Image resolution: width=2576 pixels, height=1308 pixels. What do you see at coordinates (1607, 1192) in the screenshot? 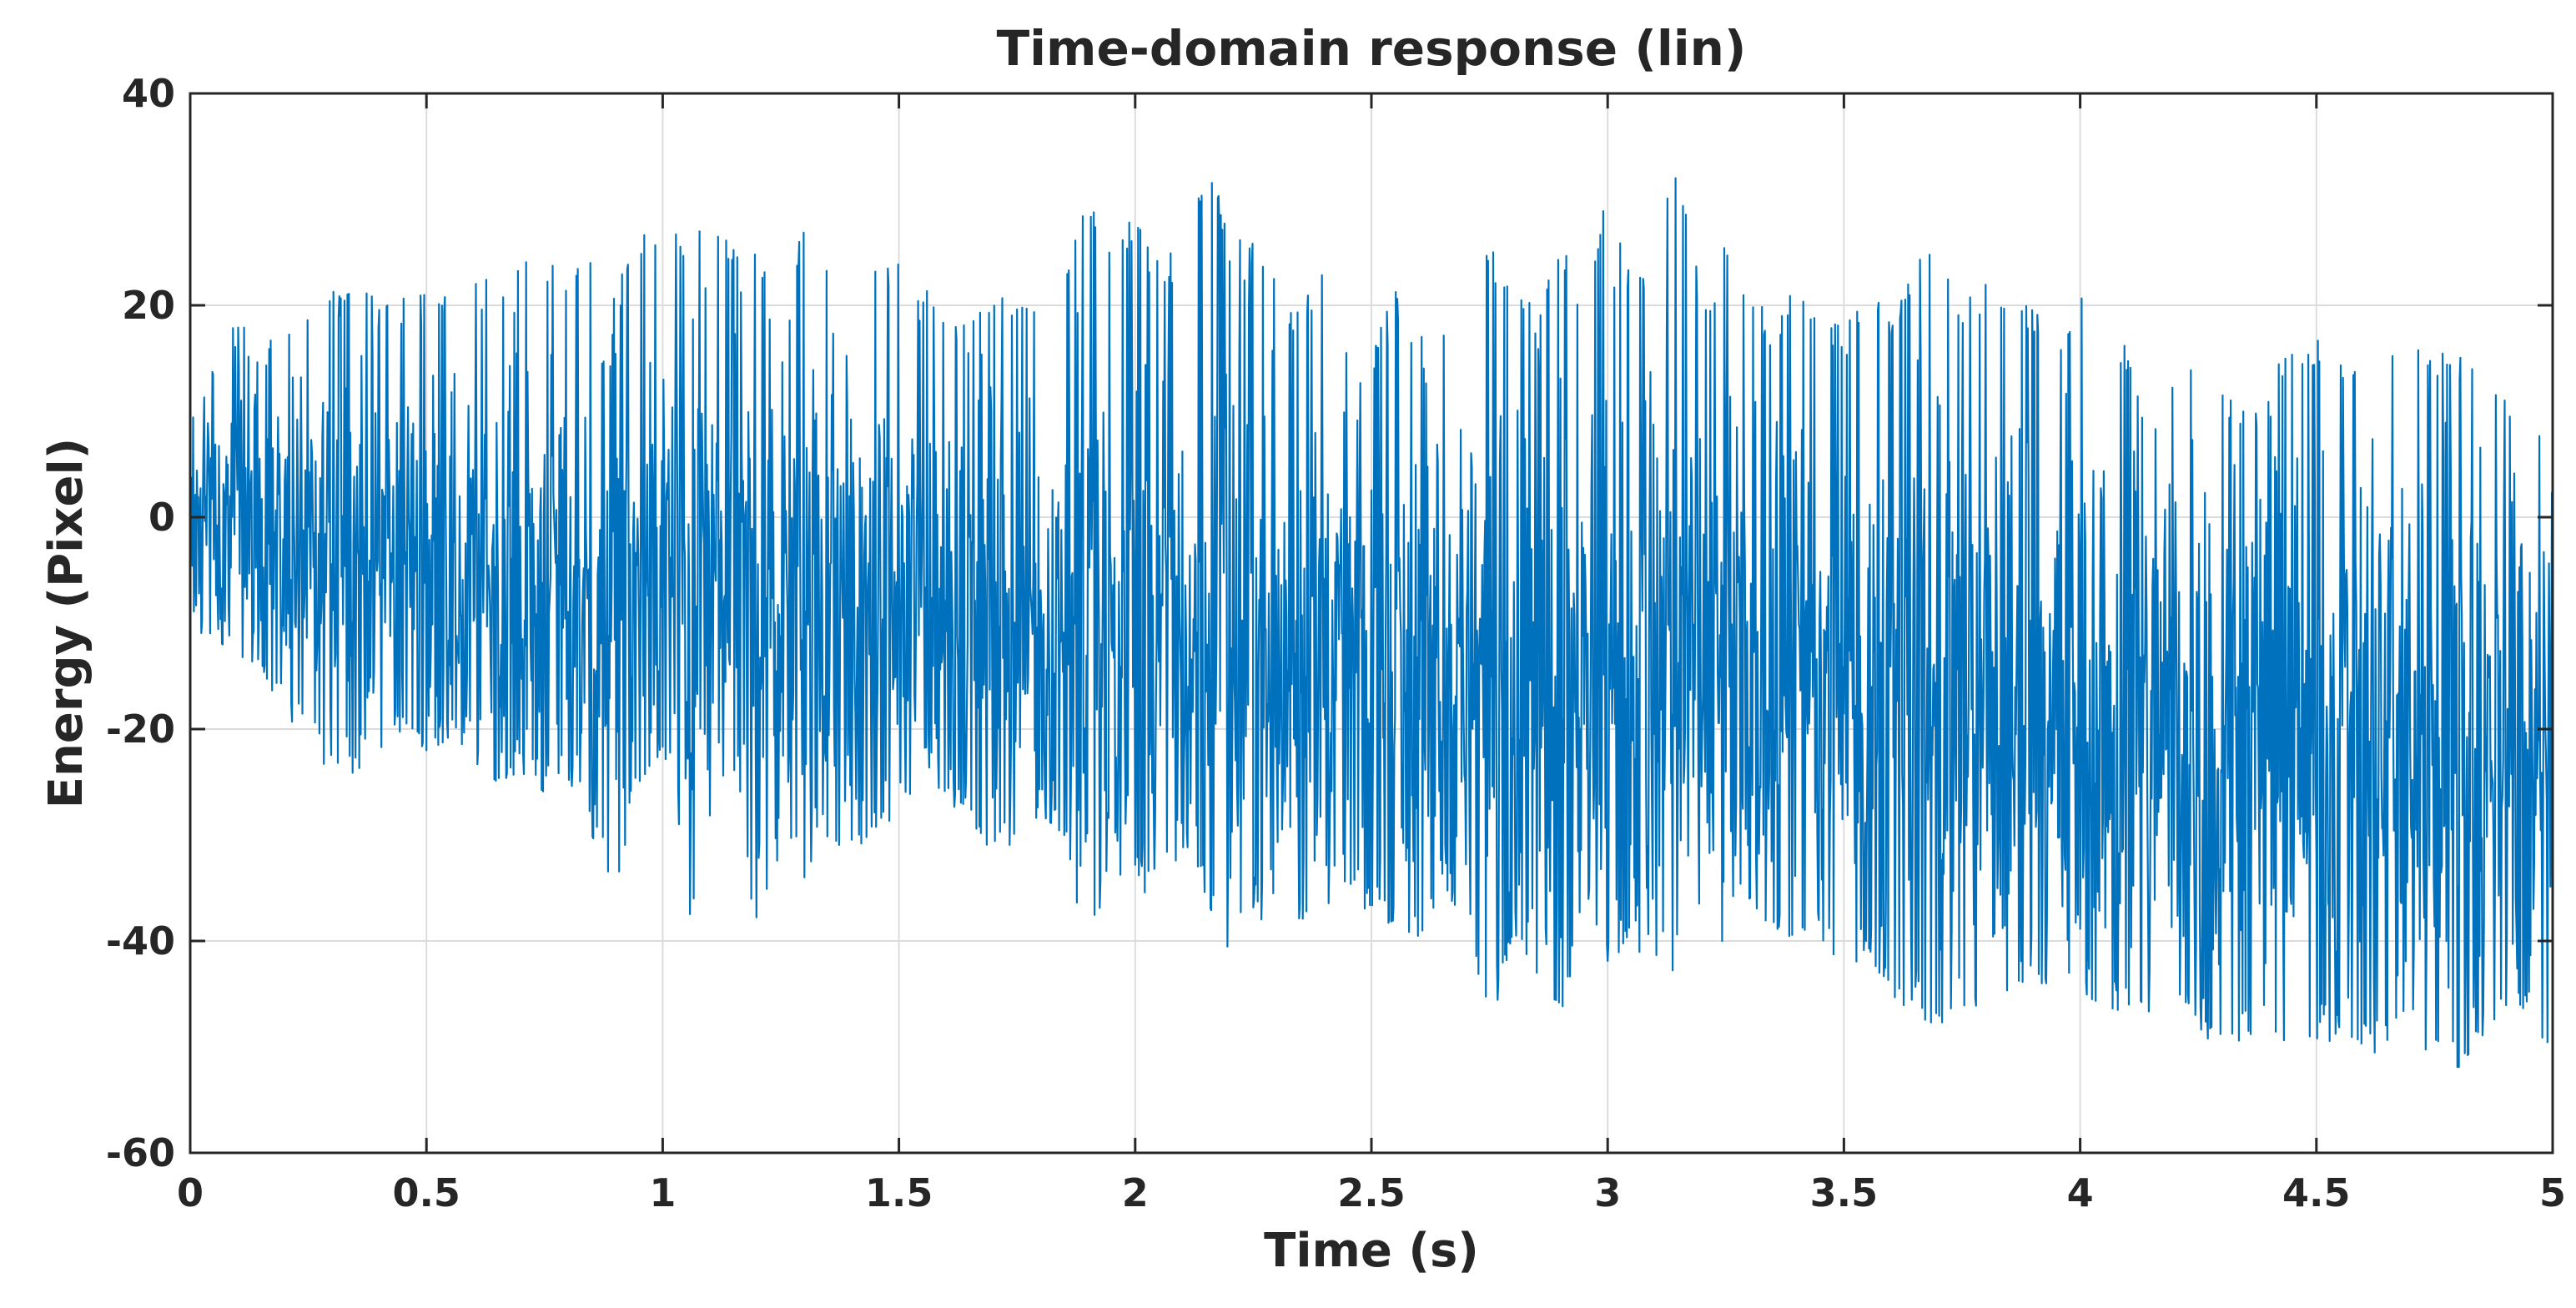
I see `x-tick-label: 3` at bounding box center [1607, 1192].